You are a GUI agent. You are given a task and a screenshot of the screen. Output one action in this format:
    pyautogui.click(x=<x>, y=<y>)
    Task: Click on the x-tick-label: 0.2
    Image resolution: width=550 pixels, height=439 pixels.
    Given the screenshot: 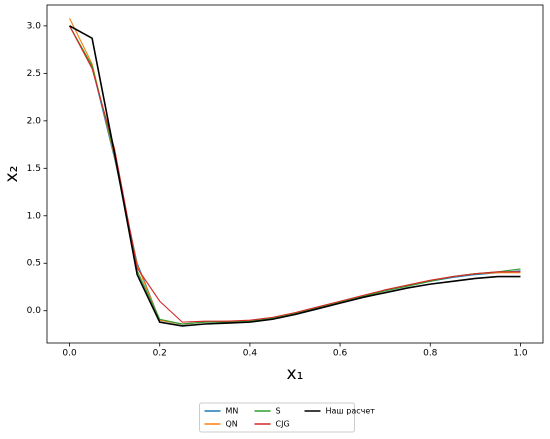 What is the action you would take?
    pyautogui.click(x=160, y=354)
    